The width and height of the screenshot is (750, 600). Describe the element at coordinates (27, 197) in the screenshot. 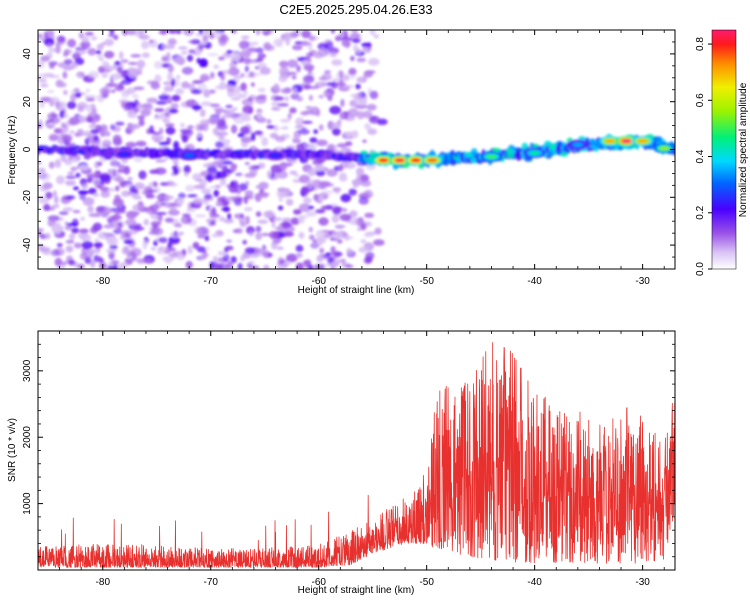

I see `spectrogram-ytick-label: -20` at that location.